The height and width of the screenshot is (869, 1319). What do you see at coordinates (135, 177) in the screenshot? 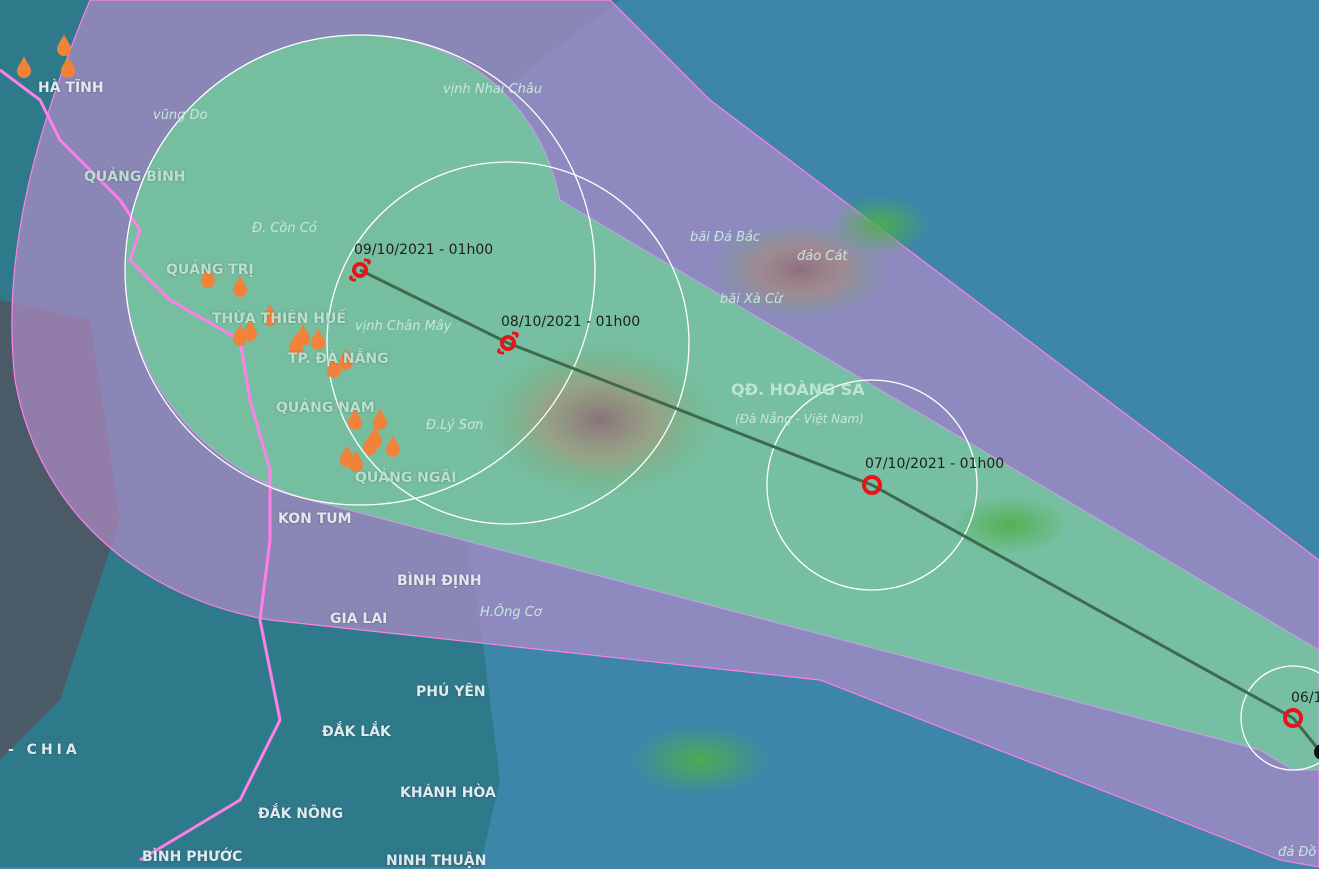
I see `province-label: QUẢNG BÌNH` at bounding box center [135, 177].